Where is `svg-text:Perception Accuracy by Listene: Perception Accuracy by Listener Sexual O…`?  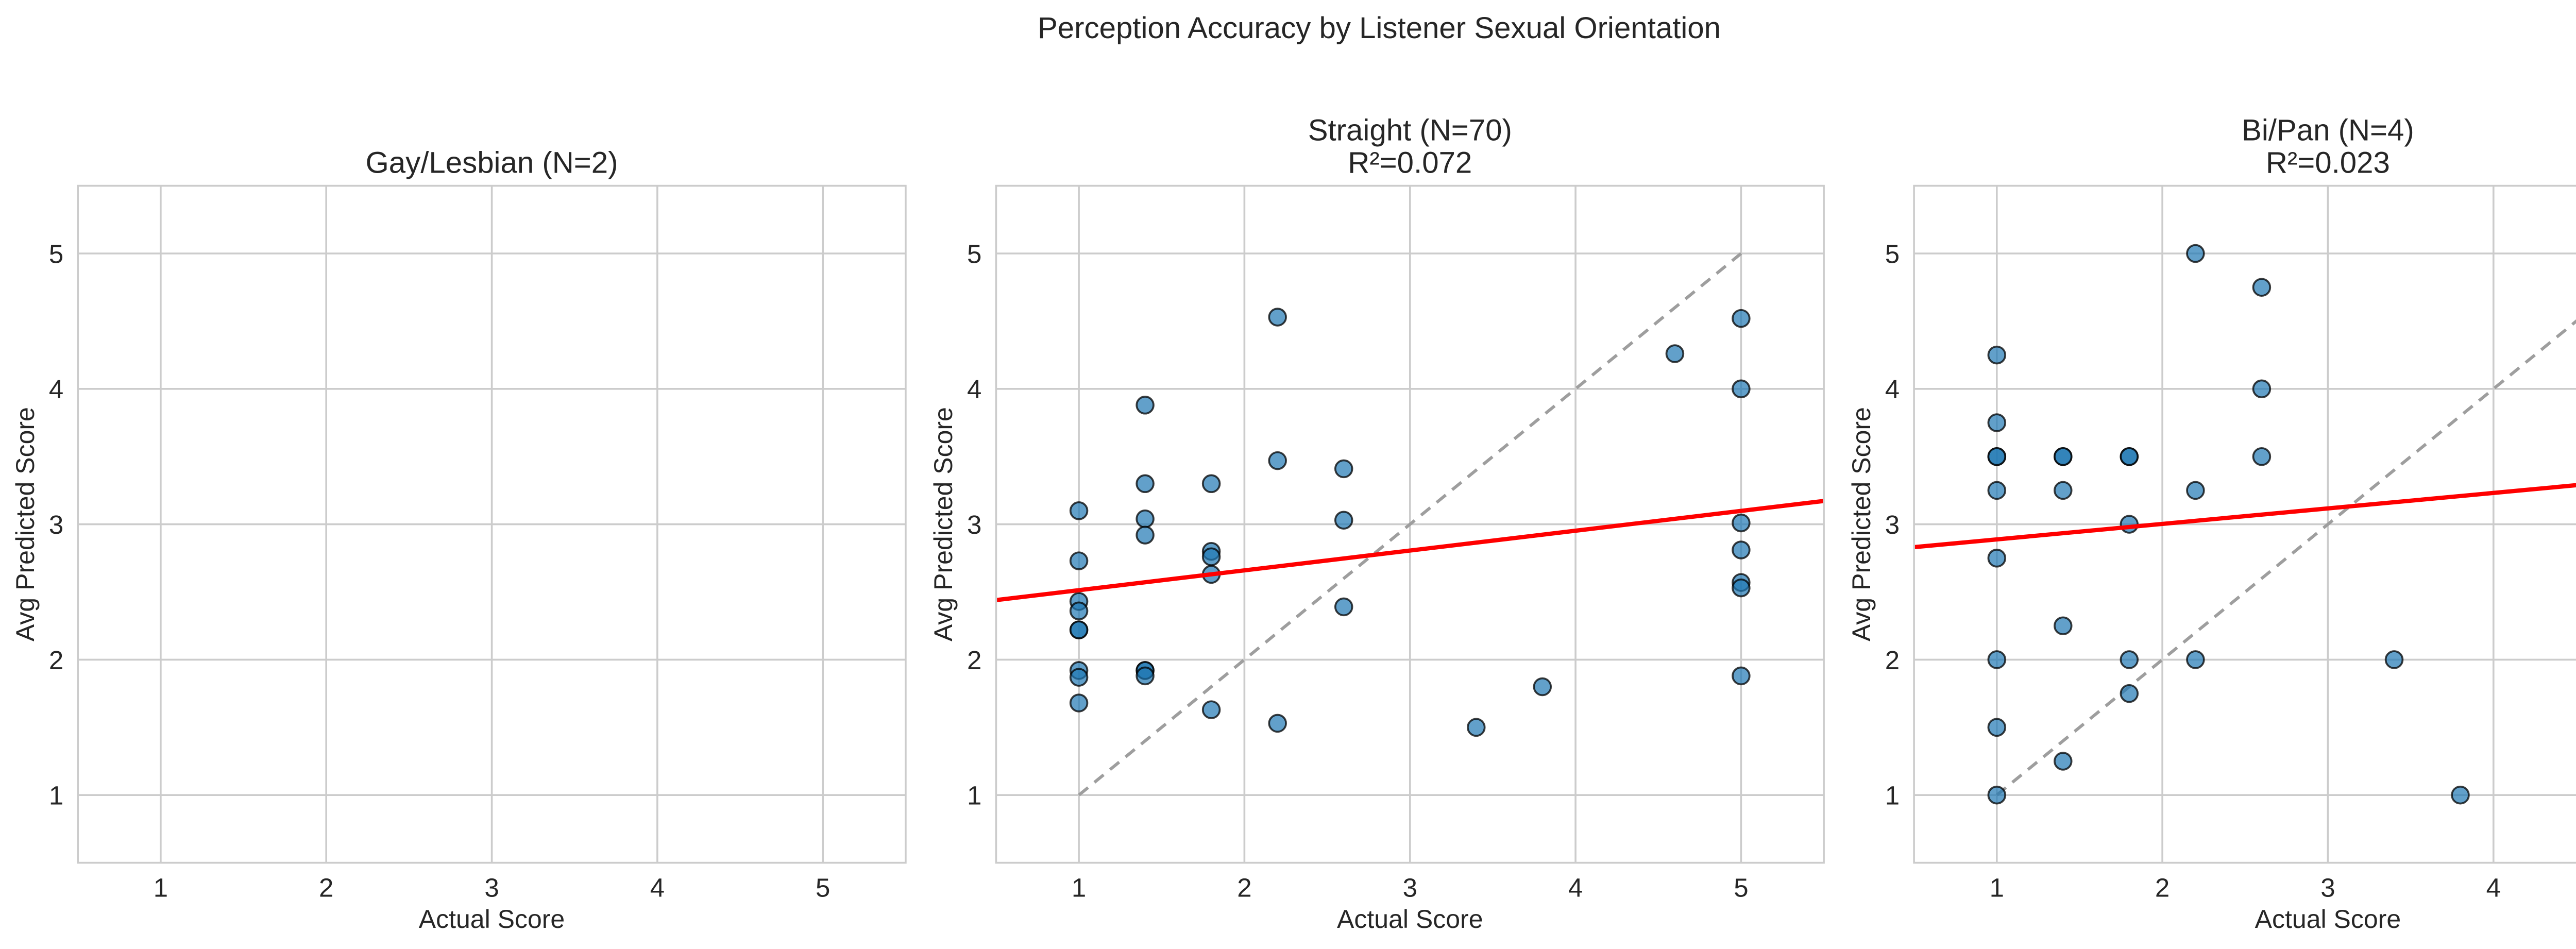
svg-text:Perception Accuracy by Listene: Perception Accuracy by Listener Sexual O… is located at coordinates (1379, 28).